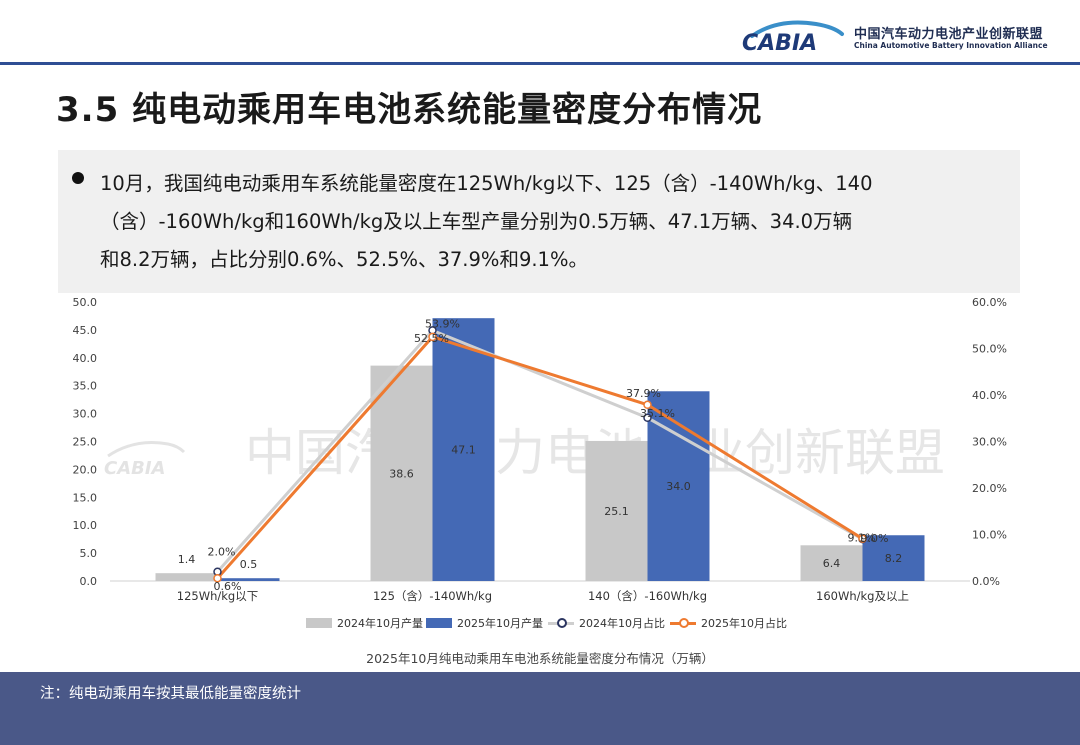  What do you see at coordinates (779, 42) in the screenshot?
I see `logo-text: CABIA` at bounding box center [779, 42].